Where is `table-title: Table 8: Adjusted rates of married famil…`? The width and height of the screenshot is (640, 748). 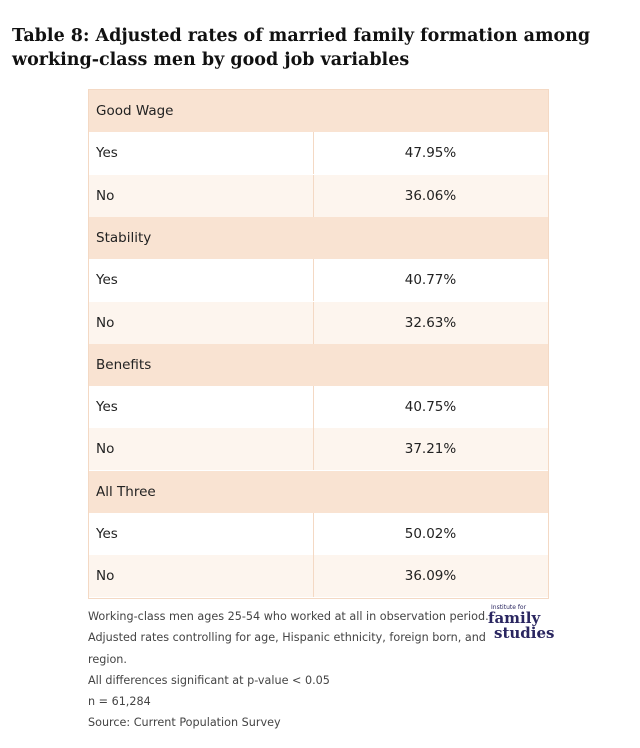 table-title: Table 8: Adjusted rates of married famil… is located at coordinates (301, 48).